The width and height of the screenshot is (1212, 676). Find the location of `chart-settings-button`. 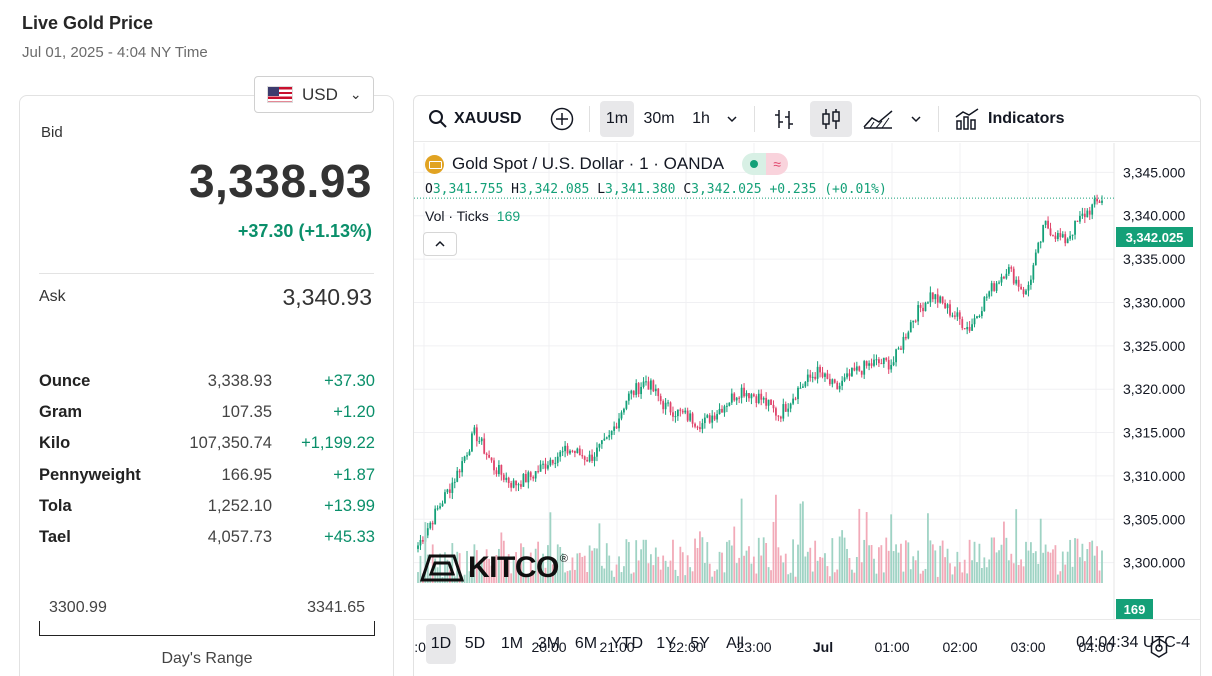

chart-settings-button is located at coordinates (1159, 650).